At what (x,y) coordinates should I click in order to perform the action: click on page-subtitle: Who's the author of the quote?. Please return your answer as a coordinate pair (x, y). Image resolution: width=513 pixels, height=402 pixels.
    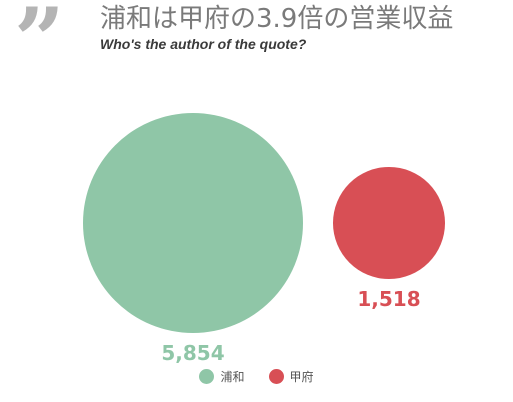
    Looking at the image, I should click on (203, 44).